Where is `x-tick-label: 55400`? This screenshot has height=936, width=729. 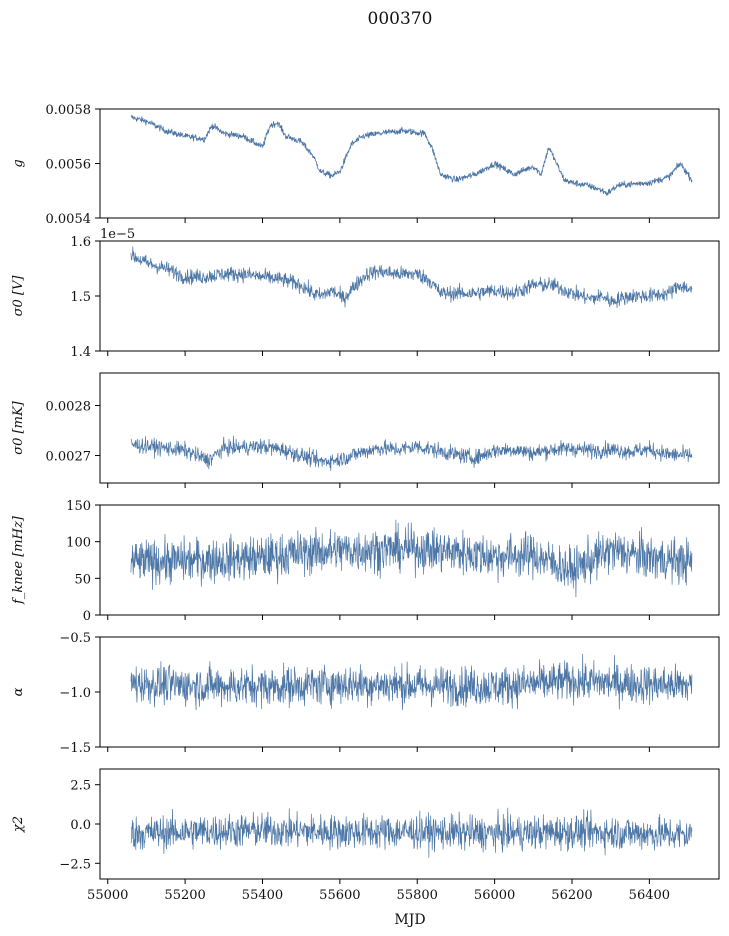 x-tick-label: 55400 is located at coordinates (262, 895).